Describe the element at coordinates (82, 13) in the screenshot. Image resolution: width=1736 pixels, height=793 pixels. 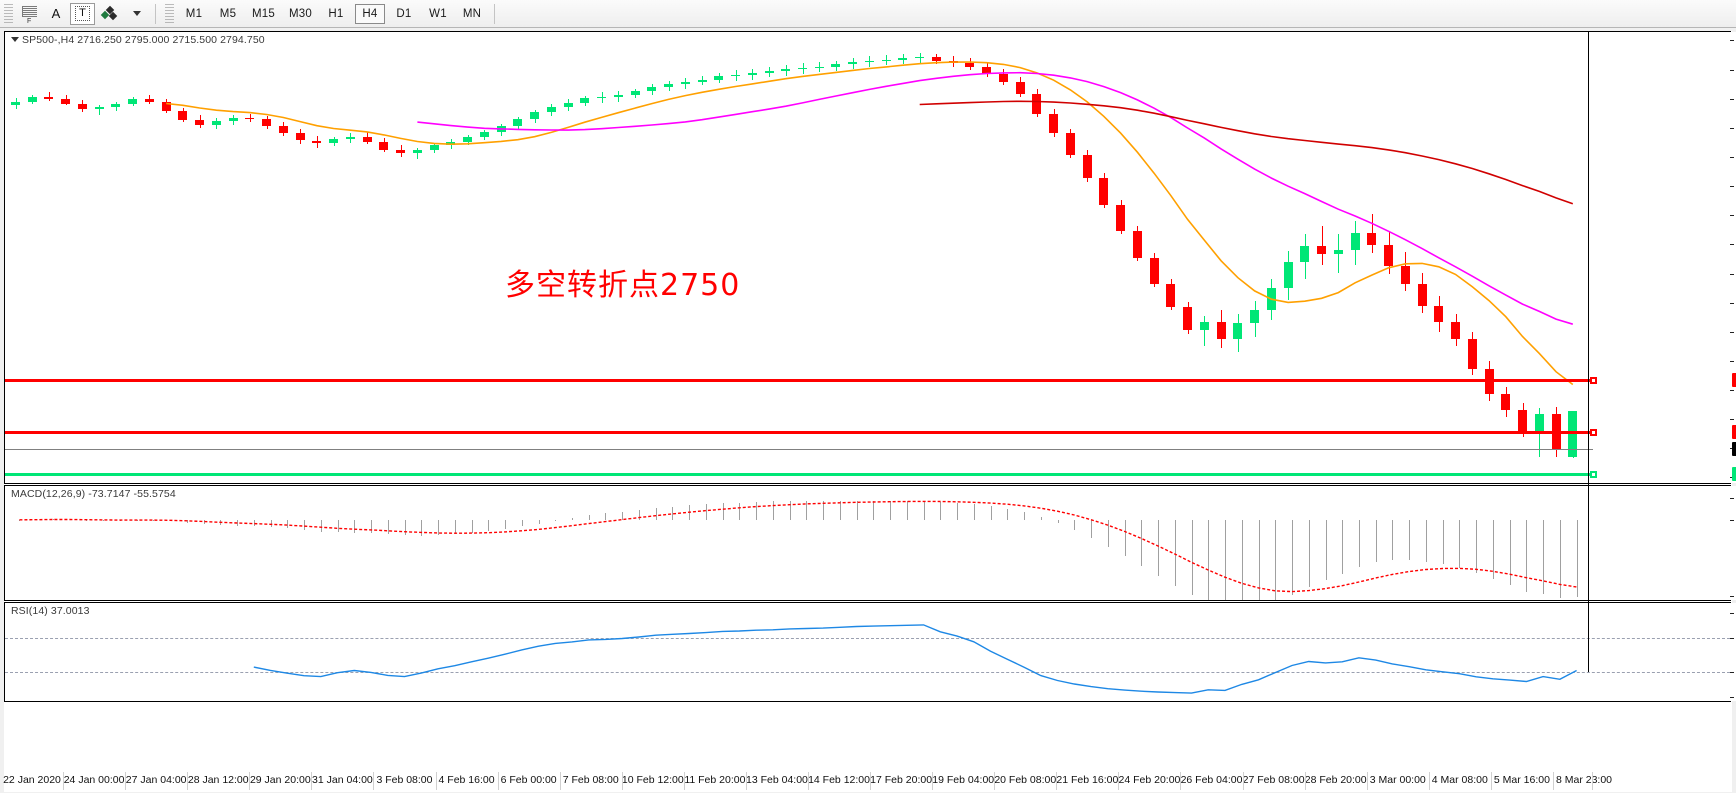
I see `text-box-t-icon: T` at that location.